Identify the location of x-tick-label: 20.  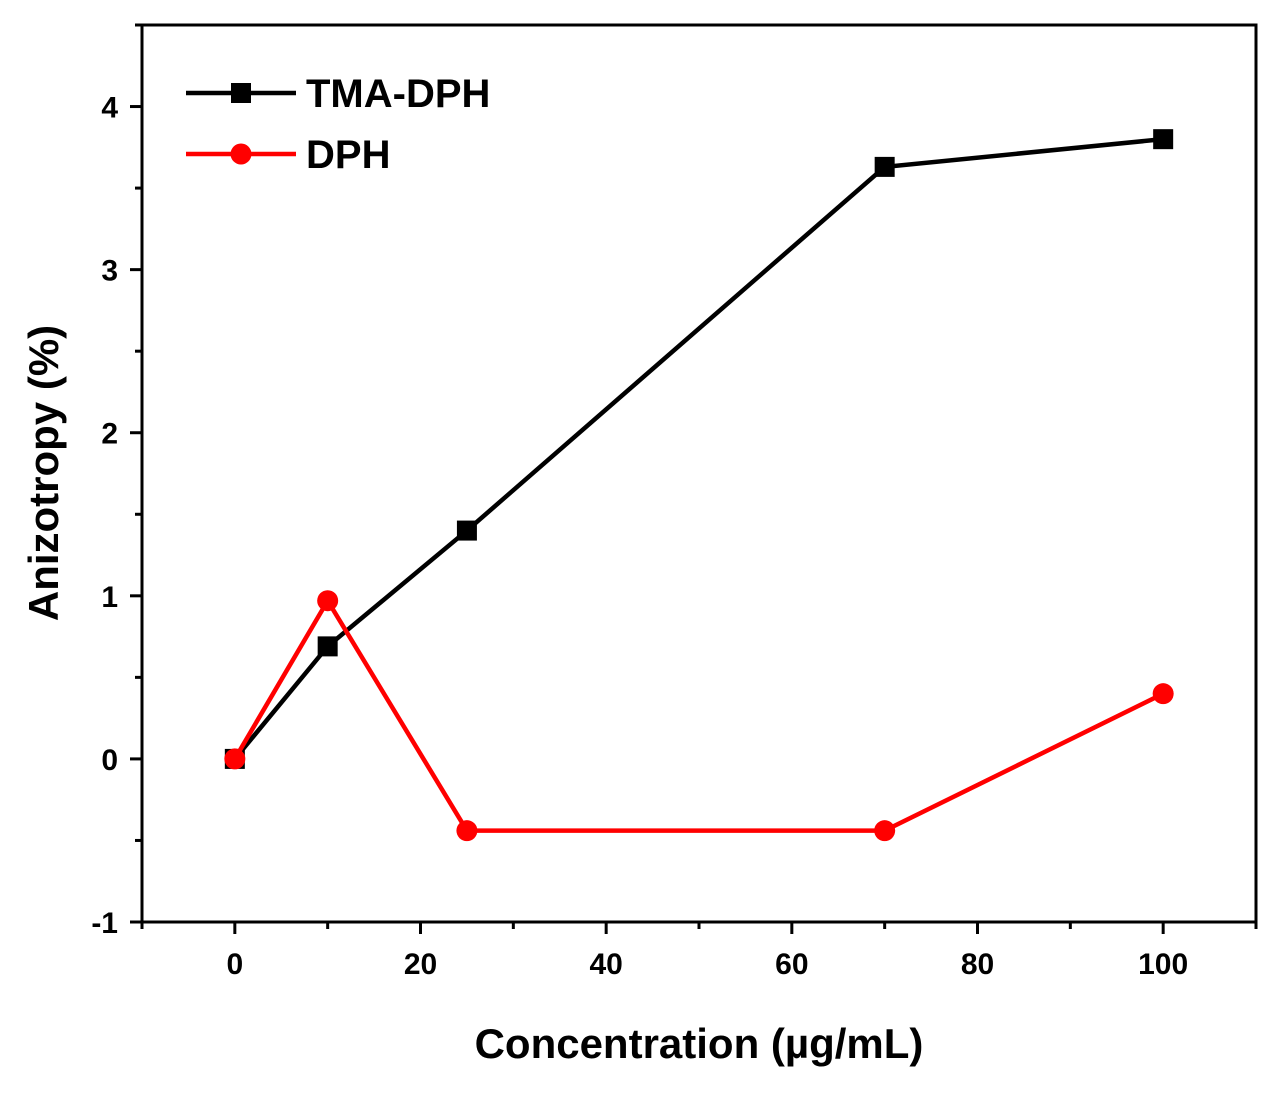
(420, 964).